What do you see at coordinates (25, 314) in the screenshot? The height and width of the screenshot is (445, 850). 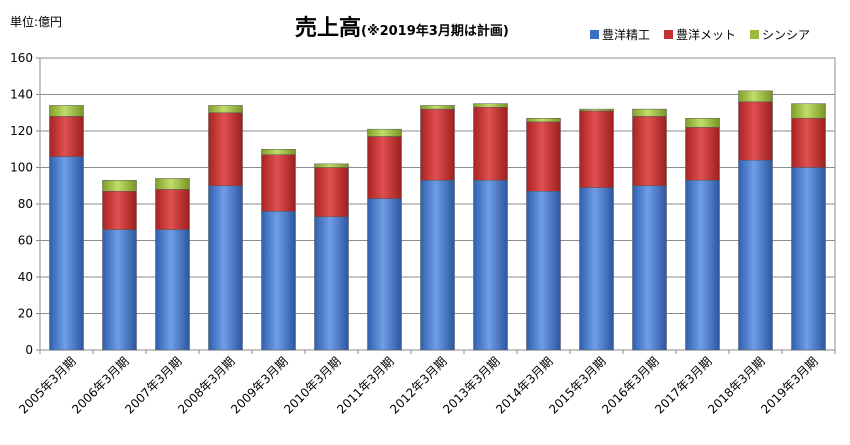 I see `y-tick-label-1: 20` at bounding box center [25, 314].